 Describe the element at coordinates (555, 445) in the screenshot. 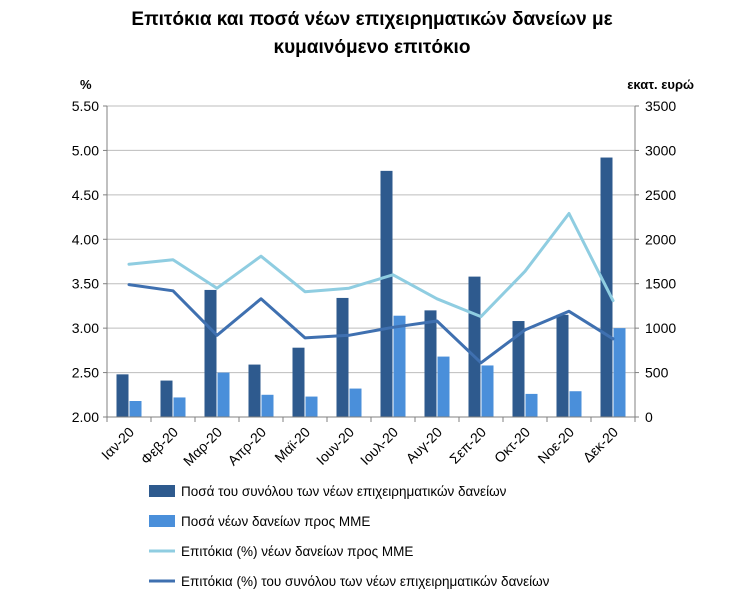

I see `x-tick-label: Νοε-20` at that location.